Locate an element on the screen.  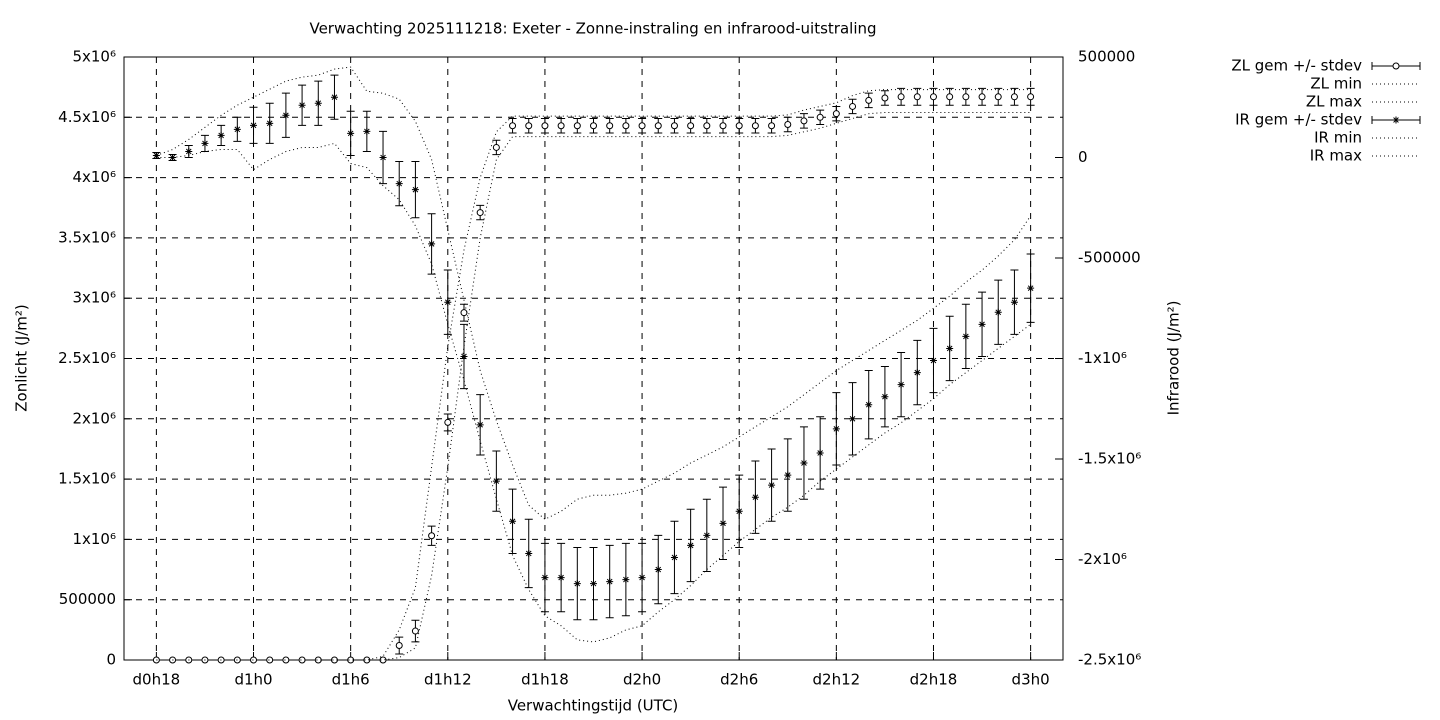
y2-tick-label: -2.5x10⁶ is located at coordinates (1109, 660).